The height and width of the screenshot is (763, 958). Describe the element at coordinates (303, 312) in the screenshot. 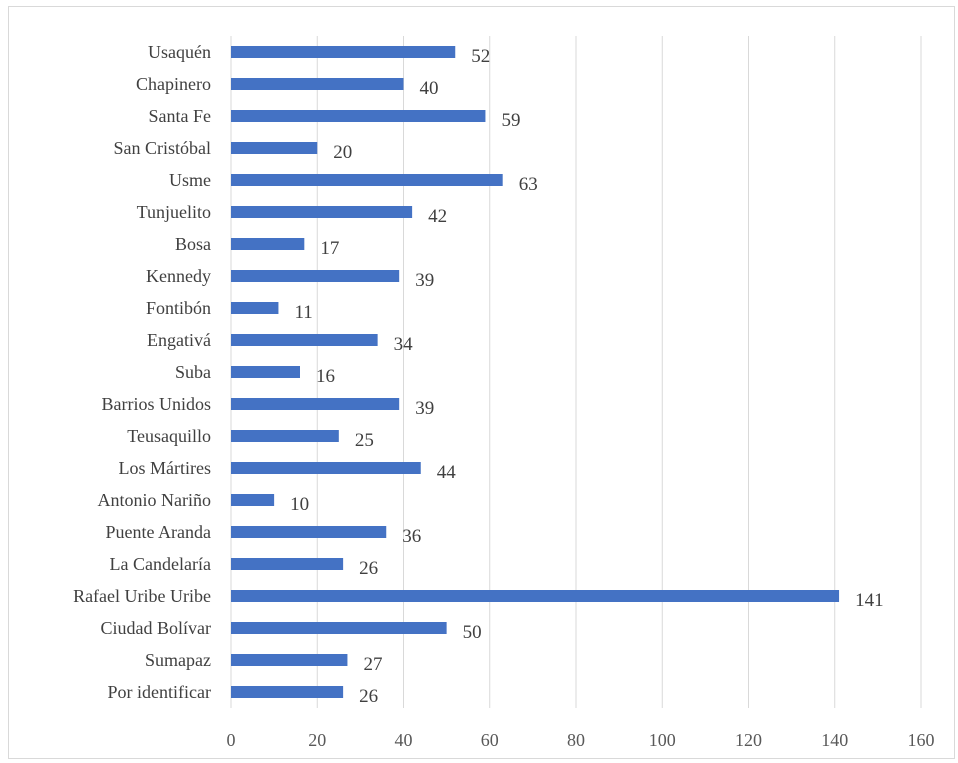

I see `data-label: 11` at that location.